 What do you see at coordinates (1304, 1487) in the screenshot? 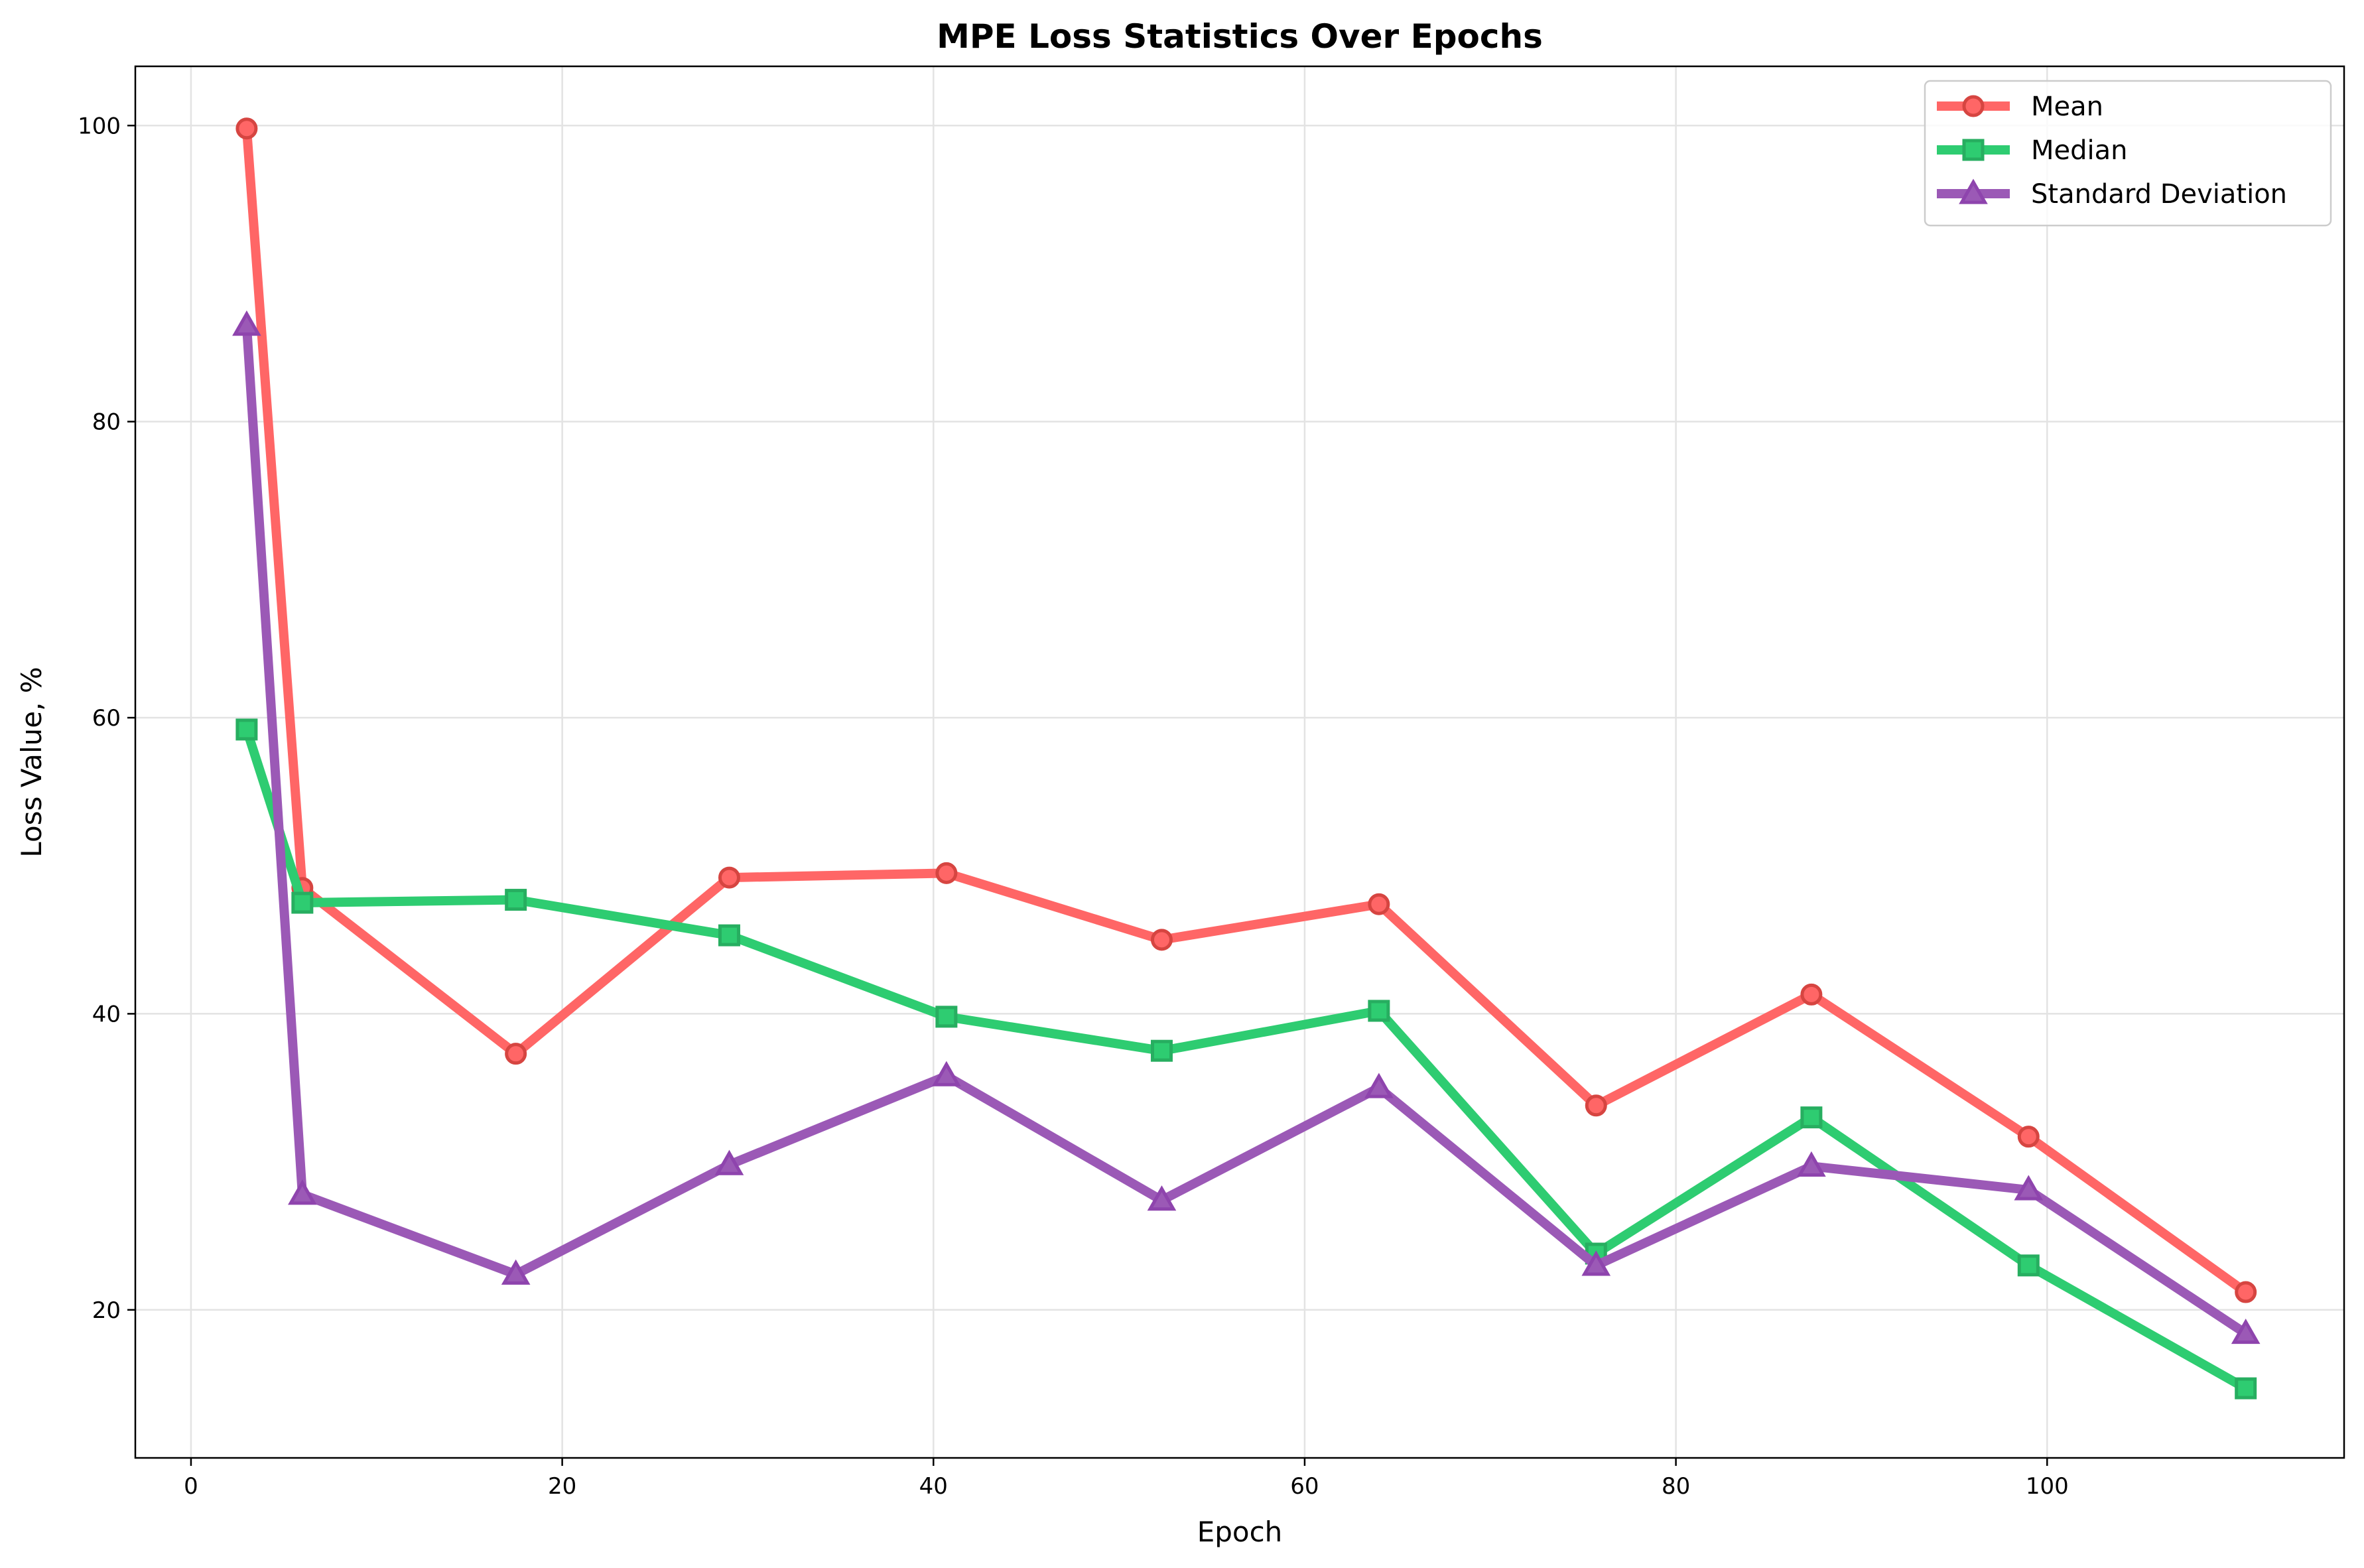
I see `x-tick-label: 60` at bounding box center [1304, 1487].